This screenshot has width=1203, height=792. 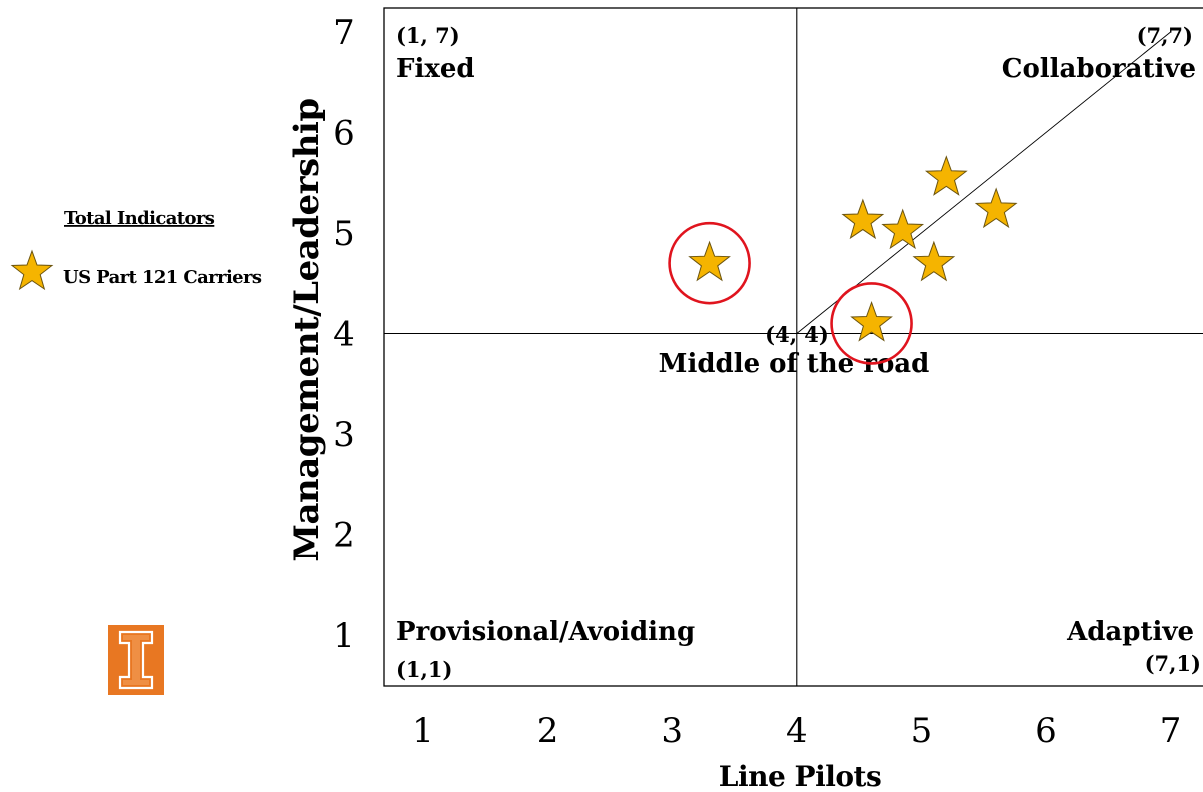 I want to click on provisional-quadrant-label: Provisional/Avoiding, so click(x=545, y=632).